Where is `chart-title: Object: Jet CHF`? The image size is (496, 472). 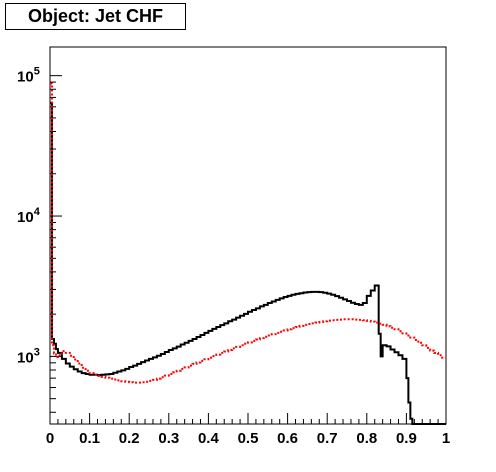 chart-title: Object: Jet CHF is located at coordinates (95, 16).